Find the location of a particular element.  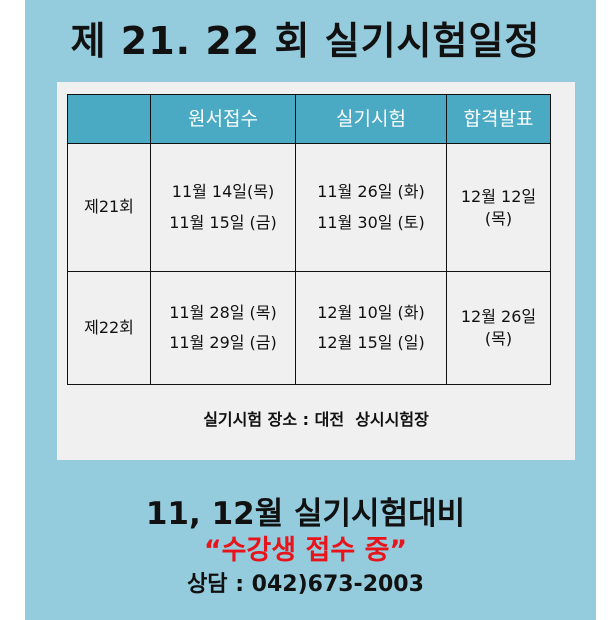

date: 12월 26일 is located at coordinates (498, 317).